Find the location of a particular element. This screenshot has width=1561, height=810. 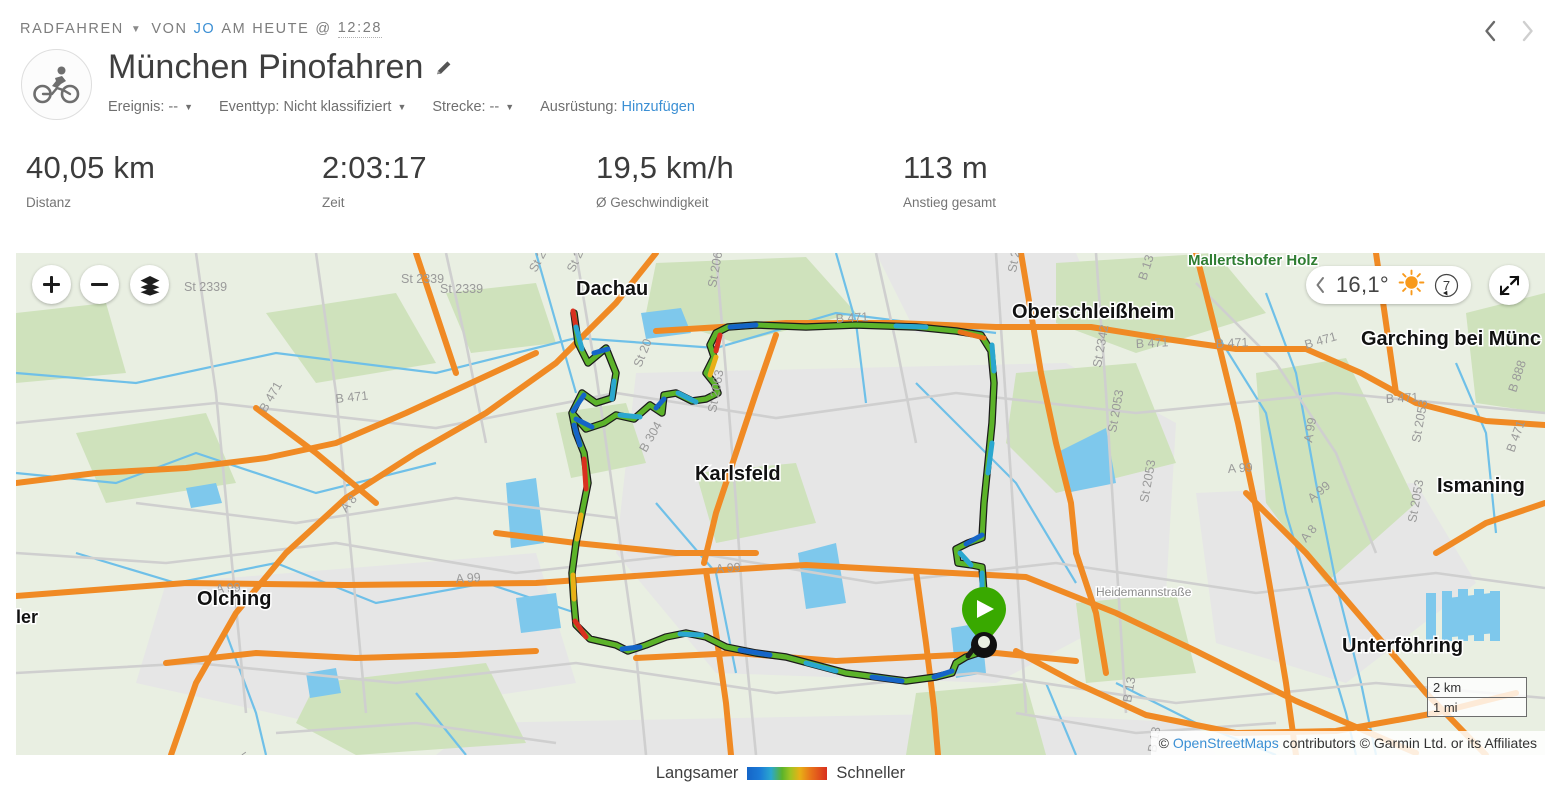

stat-distance: 40,05 km Distanz is located at coordinates (90, 180).